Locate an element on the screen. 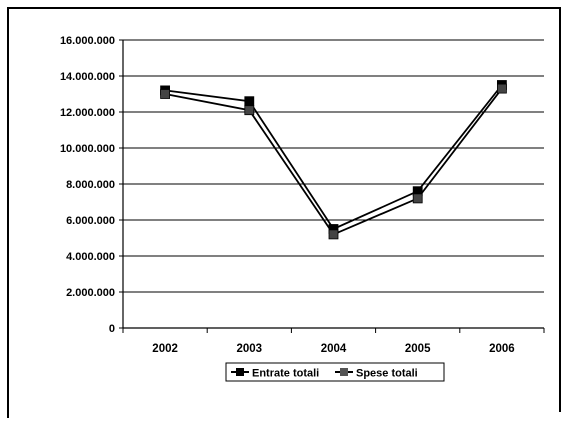  y-tick-label: 0 is located at coordinates (112, 329).